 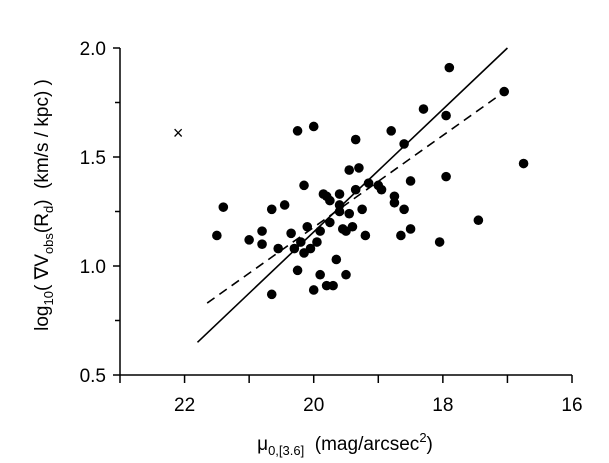 I want to click on x-axis-label: μ0,[3.6] (mag/arcsec2), so click(x=345, y=444).